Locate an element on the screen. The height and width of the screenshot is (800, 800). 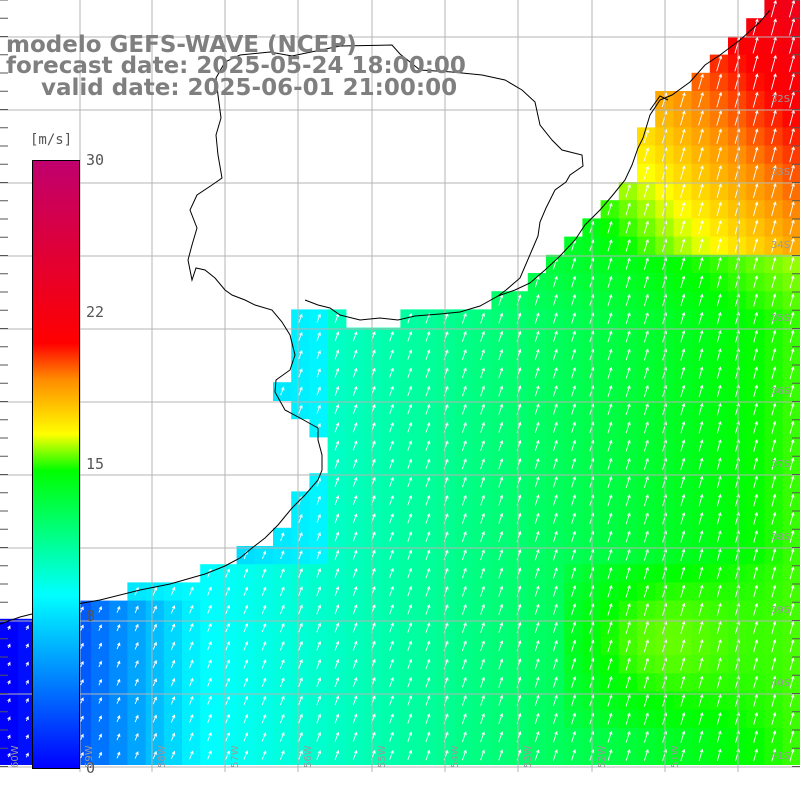
colorbar-tick-0: 0 is located at coordinates (91, 768).